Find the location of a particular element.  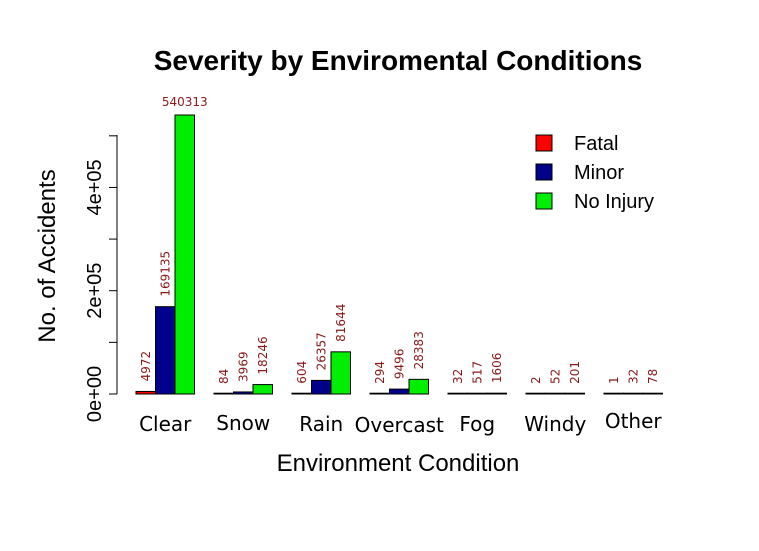

bar-fog-fatal is located at coordinates (457, 393).